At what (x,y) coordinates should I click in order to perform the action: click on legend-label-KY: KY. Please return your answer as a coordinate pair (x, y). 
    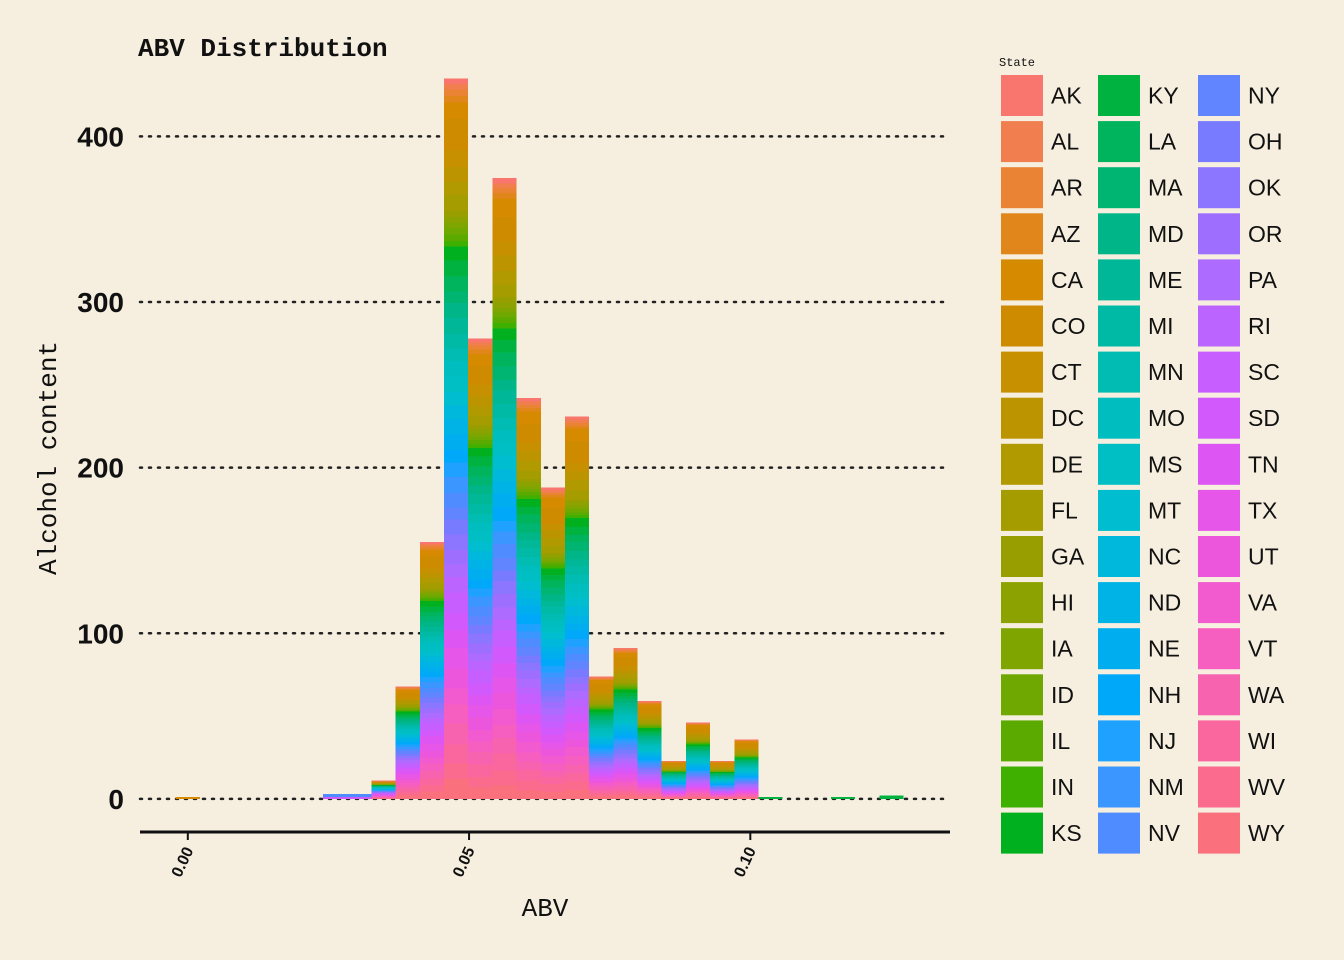
    Looking at the image, I should click on (1163, 96).